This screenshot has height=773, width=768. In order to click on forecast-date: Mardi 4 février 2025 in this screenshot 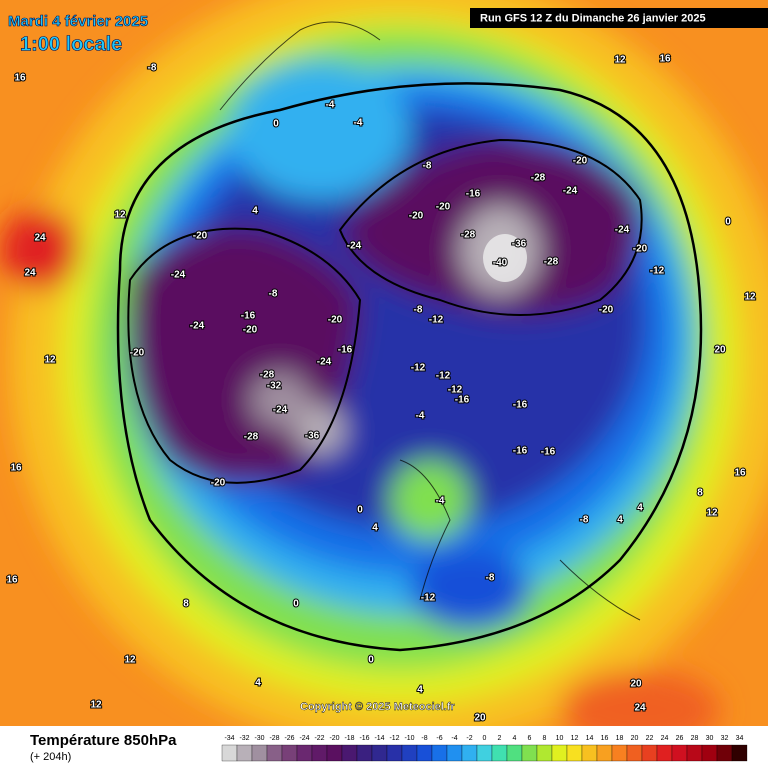, I will do `click(78, 21)`.